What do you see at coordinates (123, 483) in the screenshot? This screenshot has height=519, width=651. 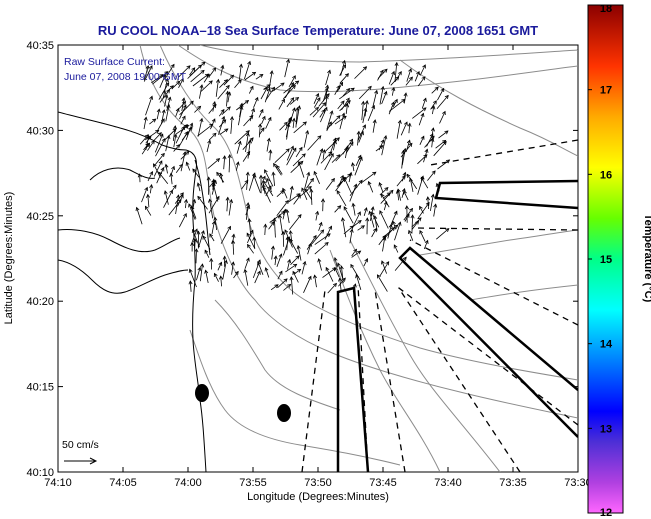 I see `x-tick-label: 74:05` at bounding box center [123, 483].